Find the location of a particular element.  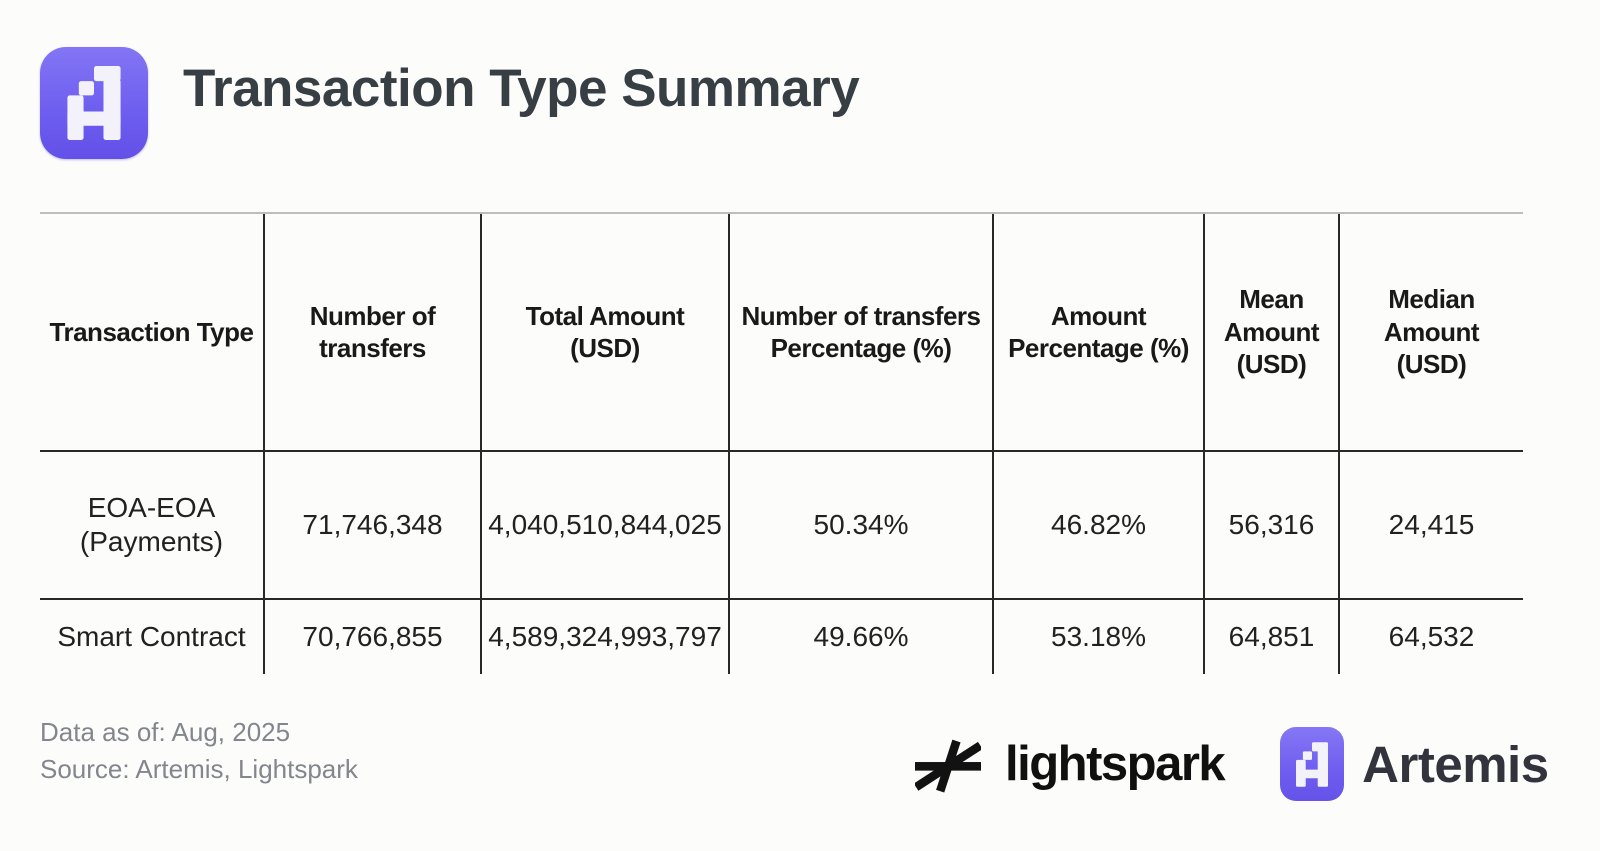

row-eoa-eoa-total-amount: 4,040,510,844,025 is located at coordinates (606, 526).